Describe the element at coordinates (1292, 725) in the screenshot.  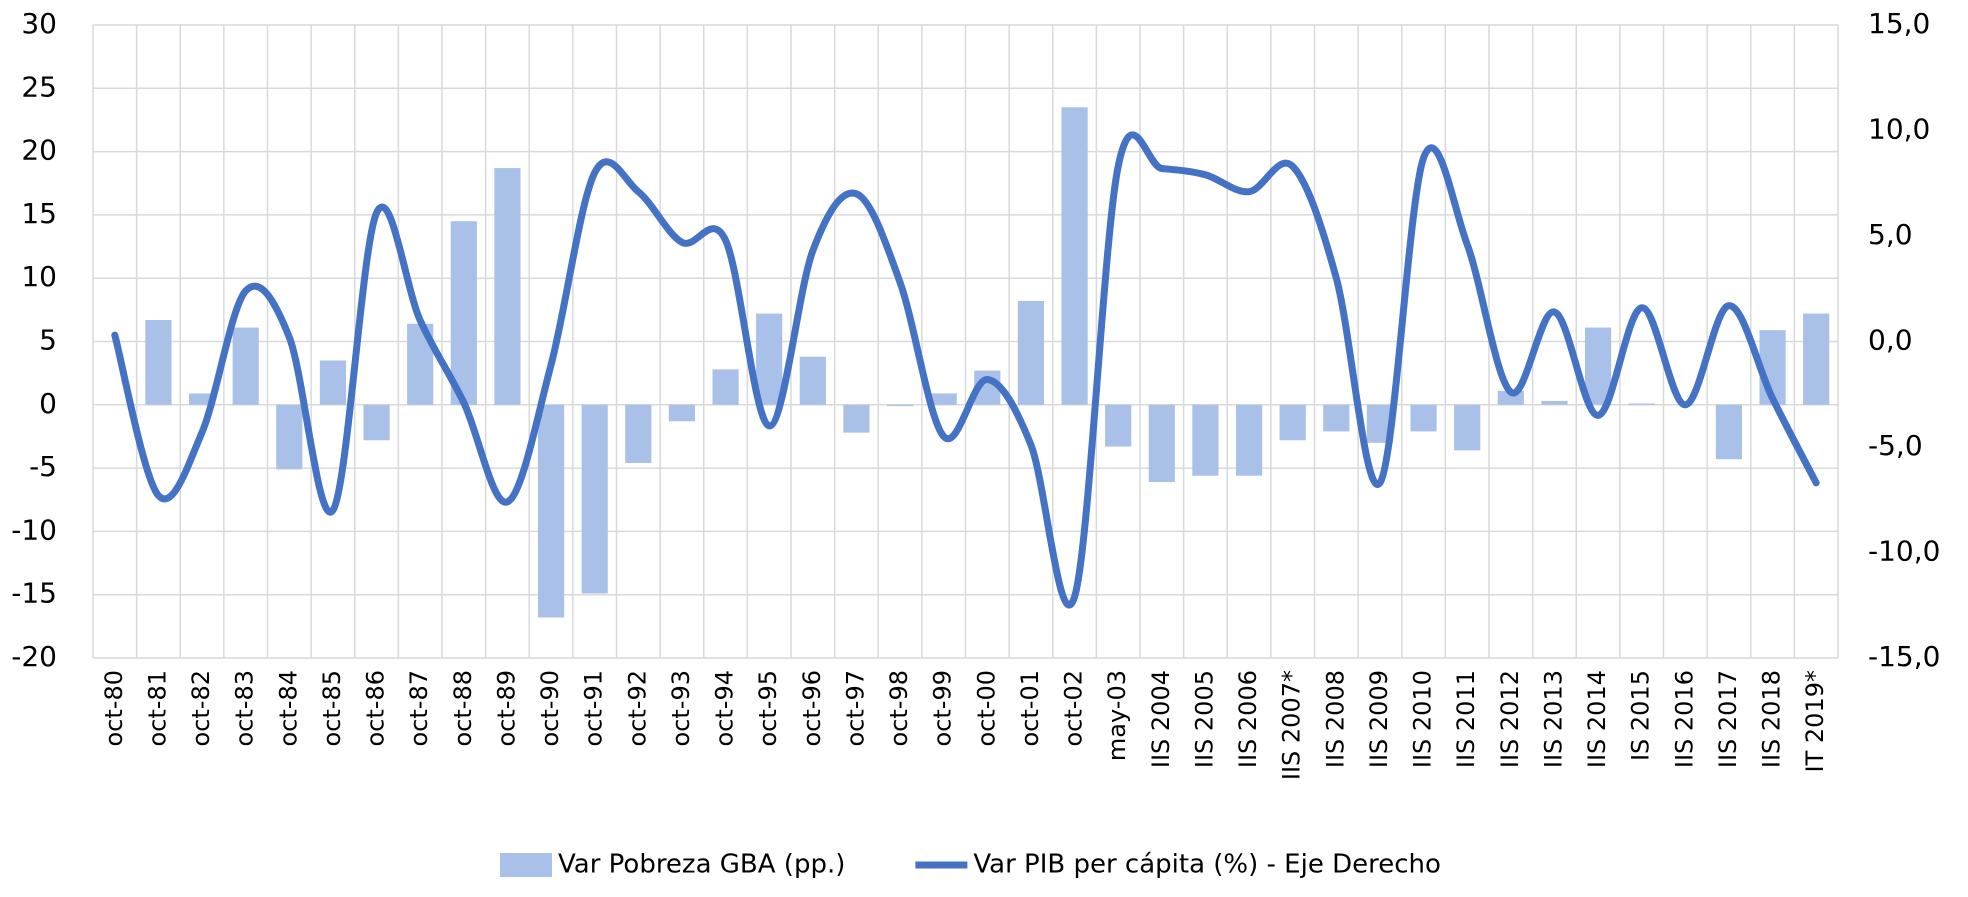
I see `x-tick-label: IIS 2007*` at that location.